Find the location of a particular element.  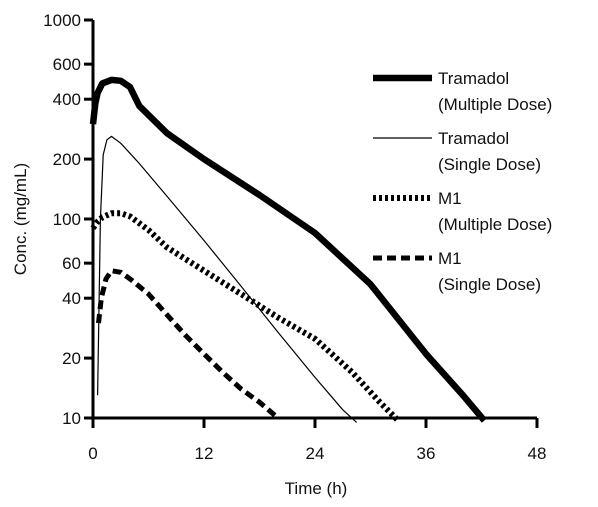

y-tick-label: 20 is located at coordinates (71, 358).